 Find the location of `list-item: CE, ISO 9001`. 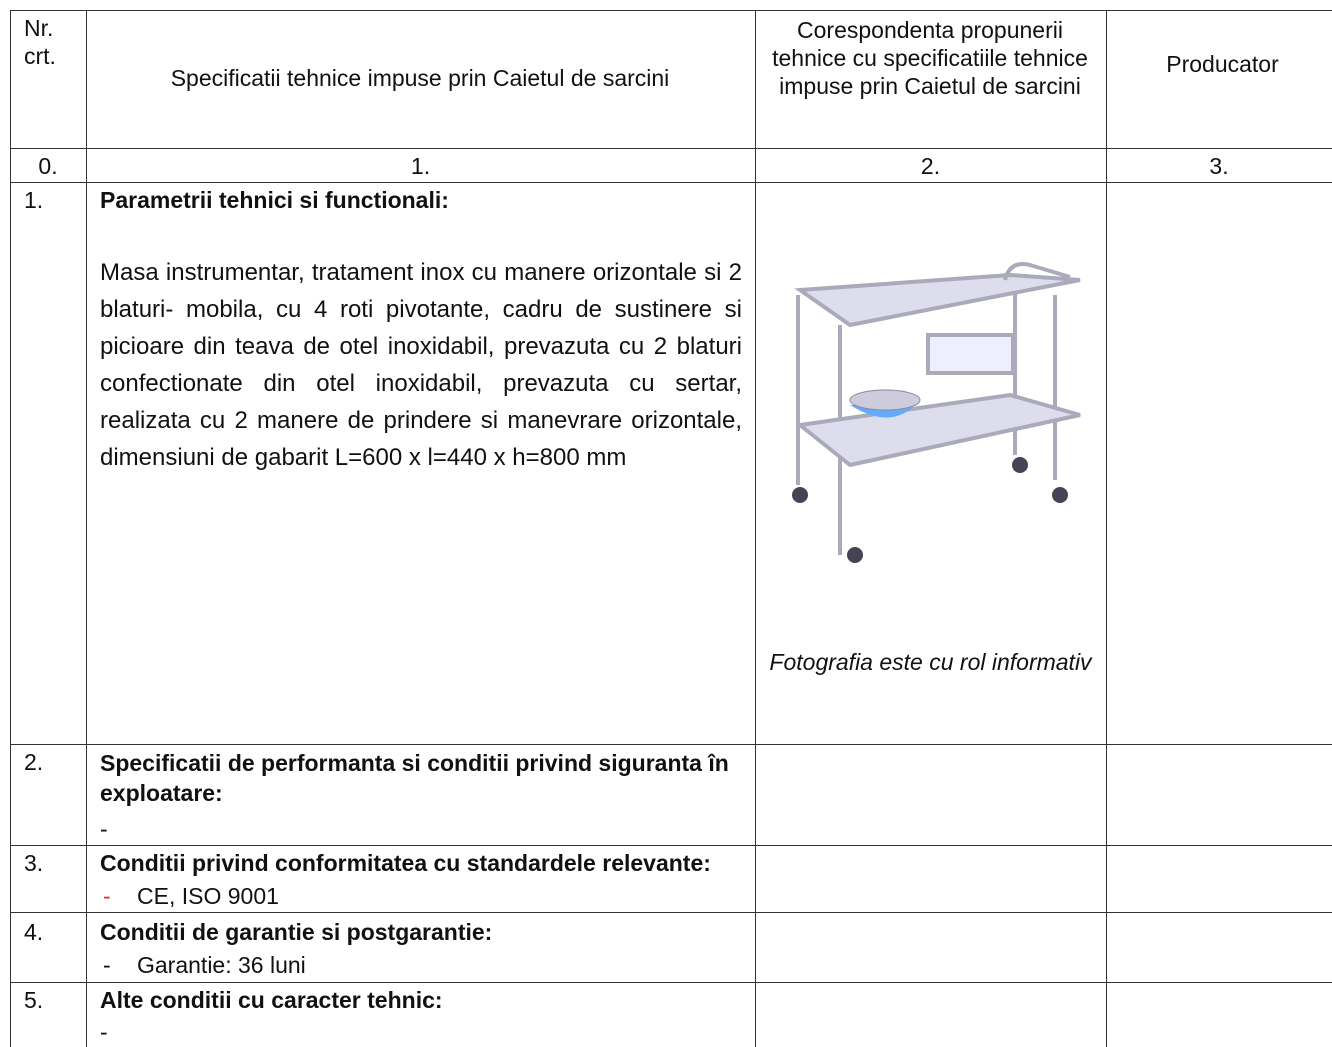

list-item: CE, ISO 9001 is located at coordinates (208, 896).